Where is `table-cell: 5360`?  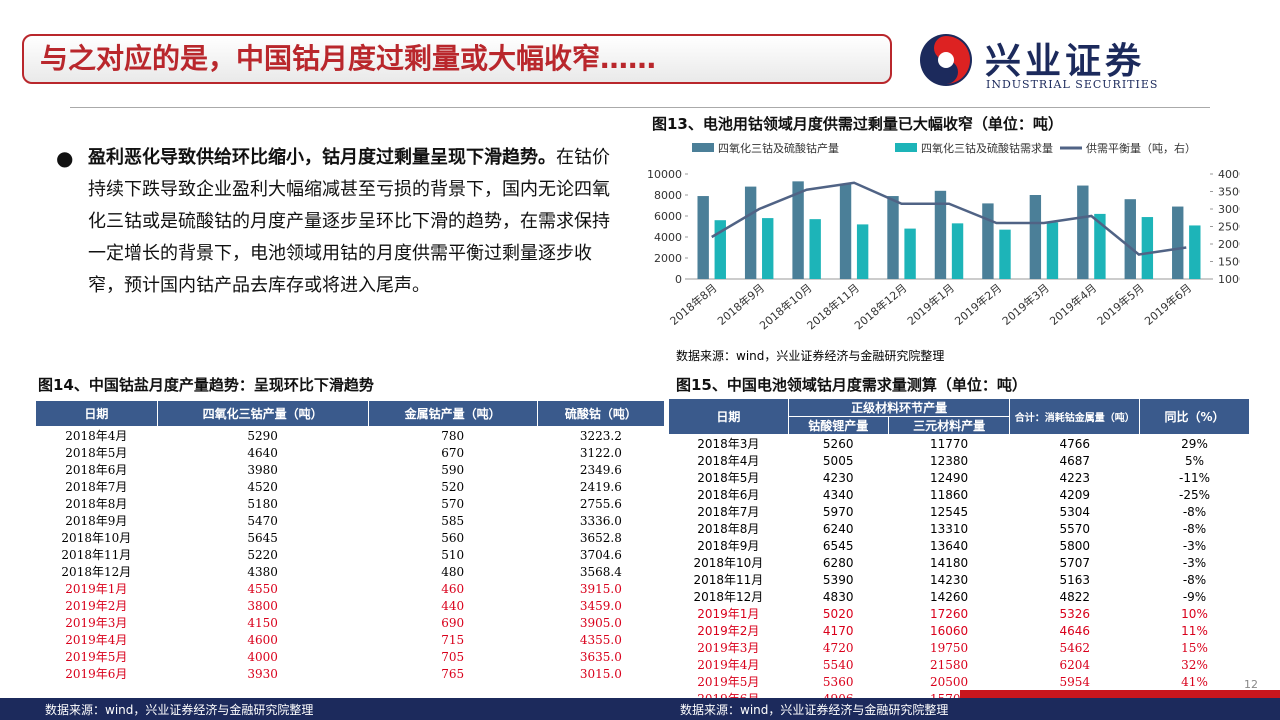 table-cell: 5360 is located at coordinates (838, 681).